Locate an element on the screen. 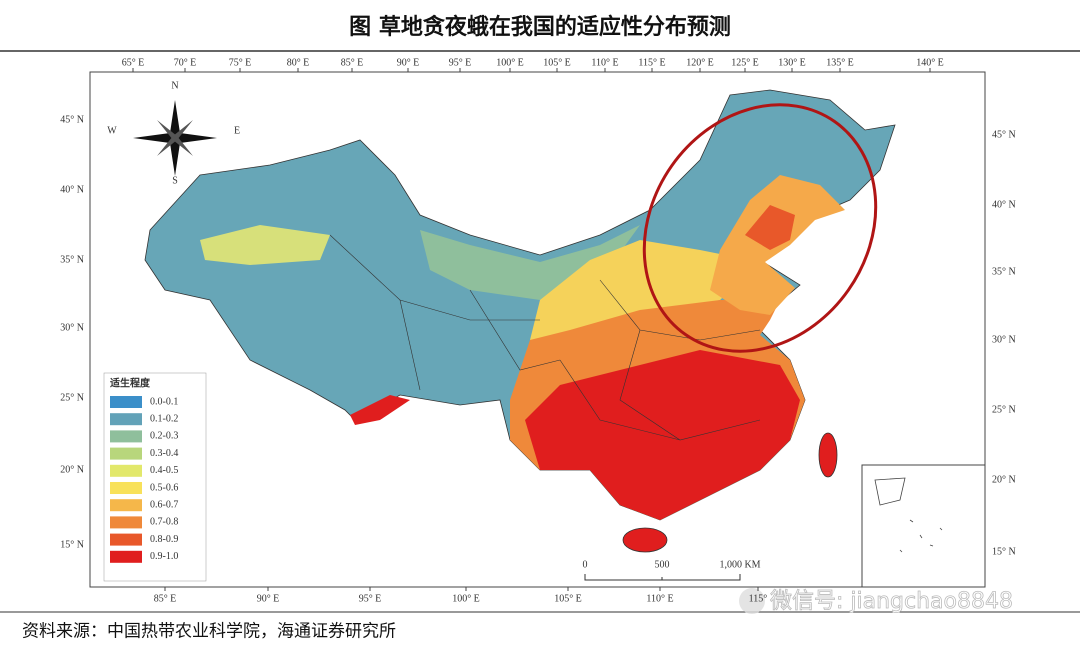 Image resolution: width=1080 pixels, height=654 pixels. longitude-label: 120° E is located at coordinates (700, 62).